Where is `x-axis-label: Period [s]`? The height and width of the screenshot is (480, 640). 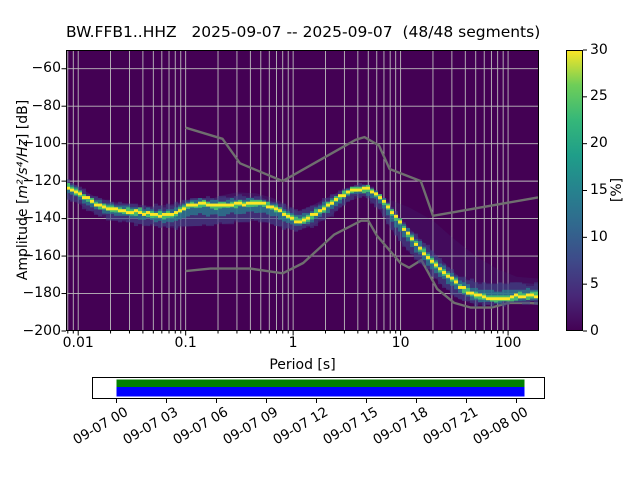
x-axis-label: Period [s] is located at coordinates (302, 365).